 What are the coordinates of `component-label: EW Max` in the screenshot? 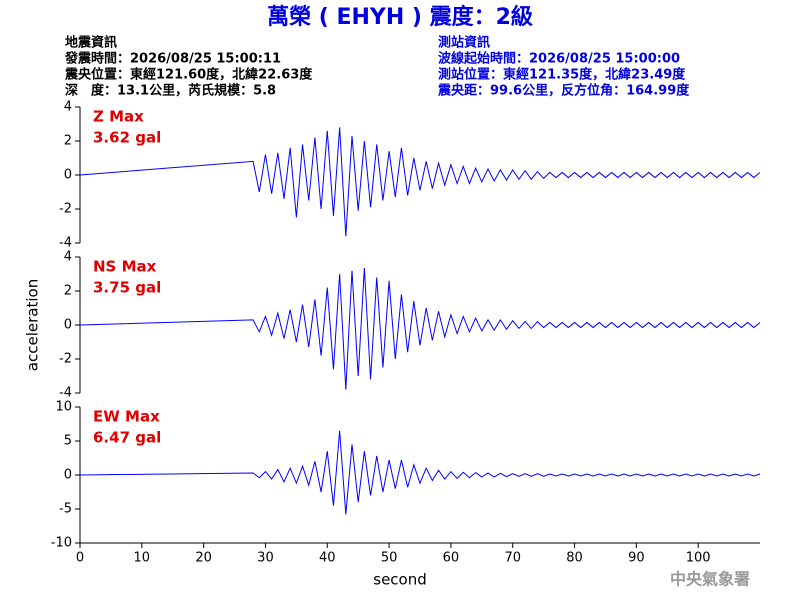 It's located at (126, 417).